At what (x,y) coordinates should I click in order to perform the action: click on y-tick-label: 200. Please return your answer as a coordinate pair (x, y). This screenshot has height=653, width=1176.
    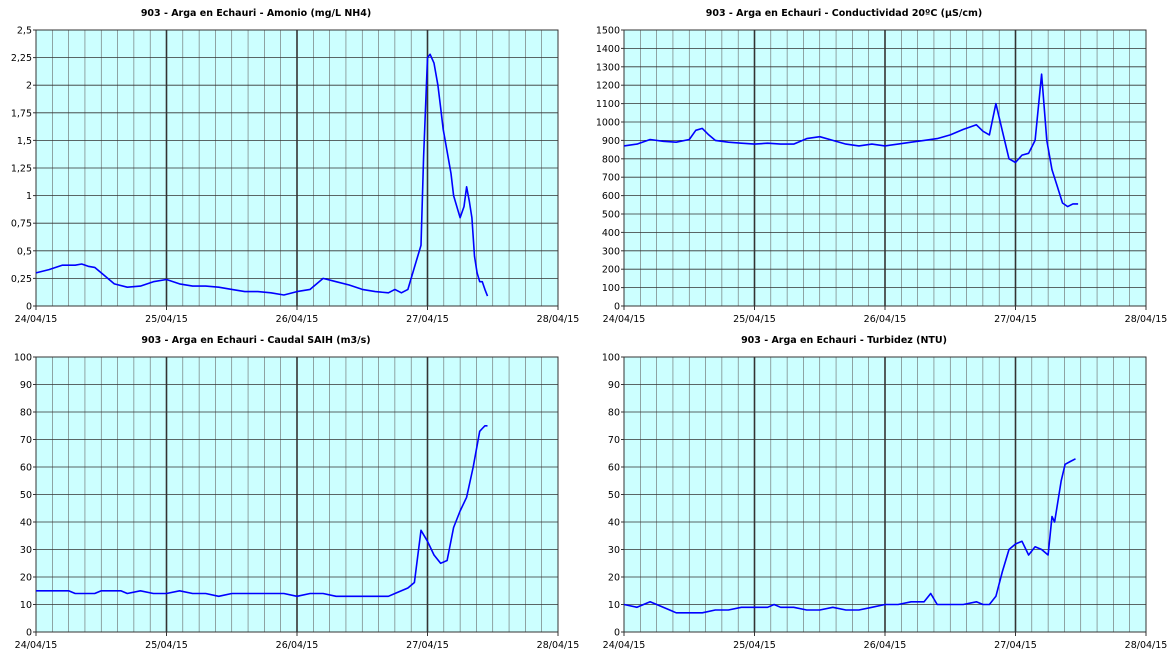
    Looking at the image, I should click on (611, 270).